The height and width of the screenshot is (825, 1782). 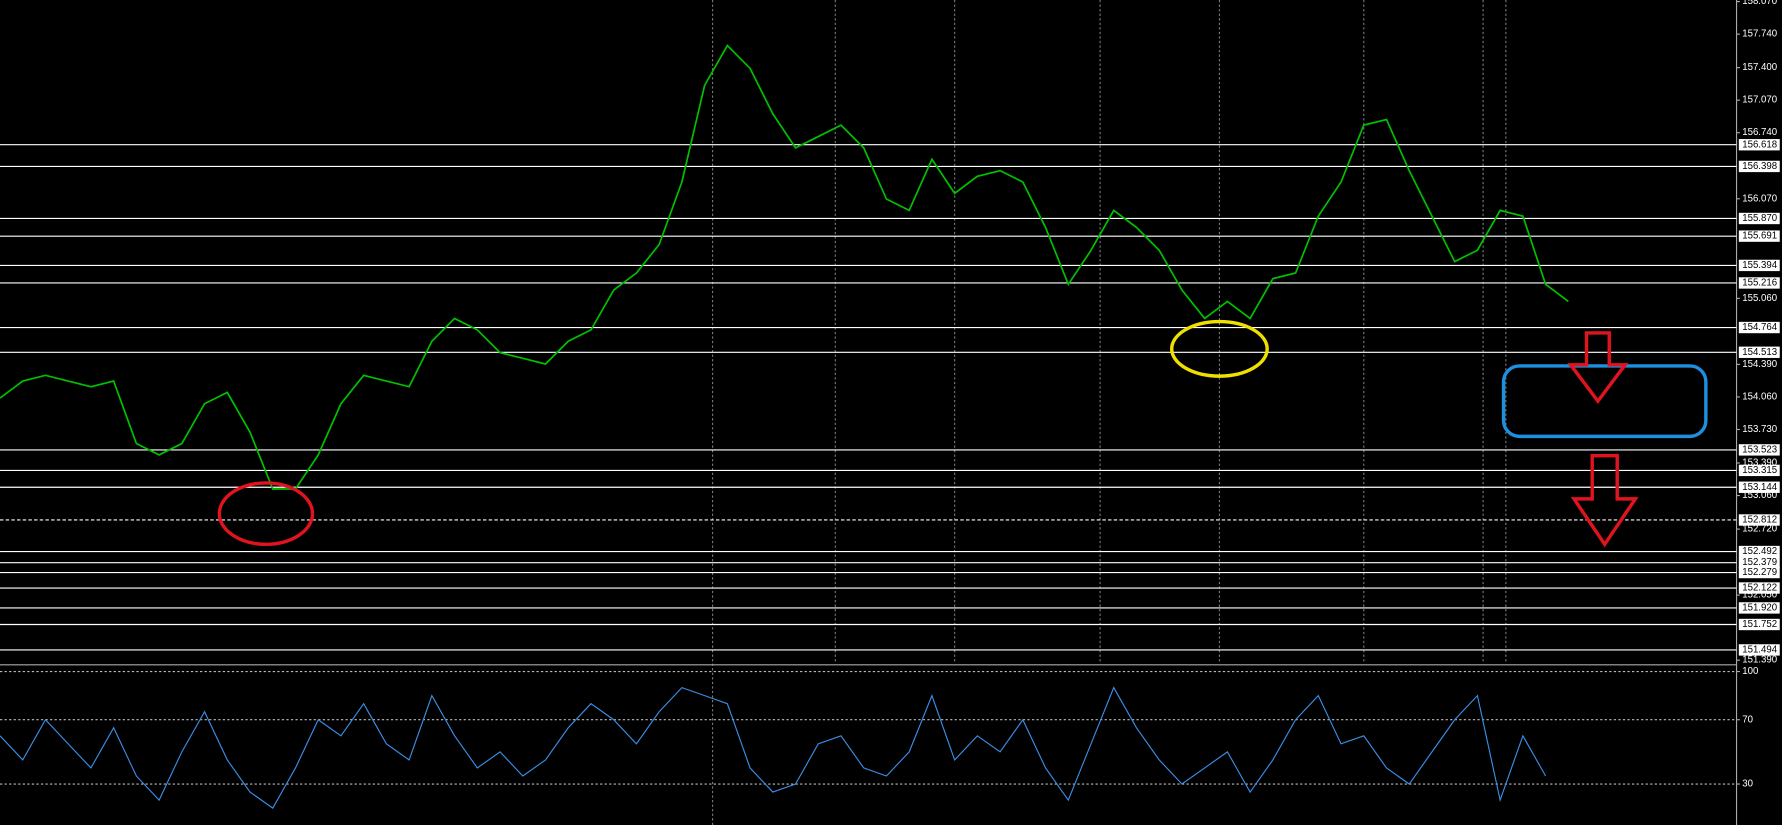 I want to click on level-label: 153.315, so click(x=1759, y=470).